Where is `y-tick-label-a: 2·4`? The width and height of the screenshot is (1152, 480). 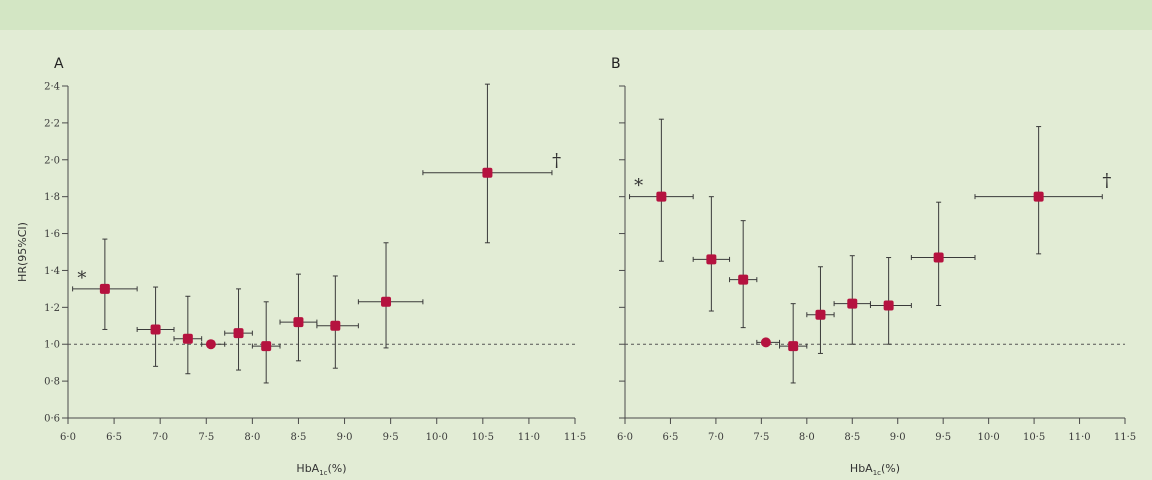 y-tick-label-a: 2·4 is located at coordinates (52, 87).